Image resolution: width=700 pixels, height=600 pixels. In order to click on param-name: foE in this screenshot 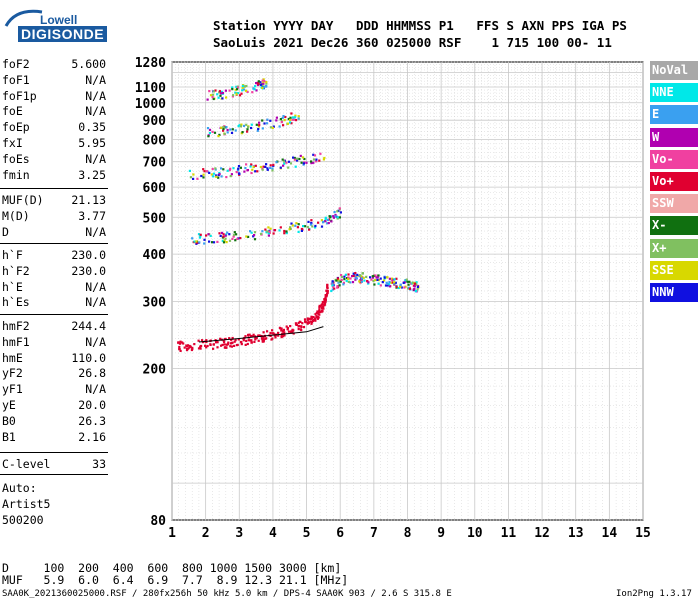, I will do `click(12, 111)`.